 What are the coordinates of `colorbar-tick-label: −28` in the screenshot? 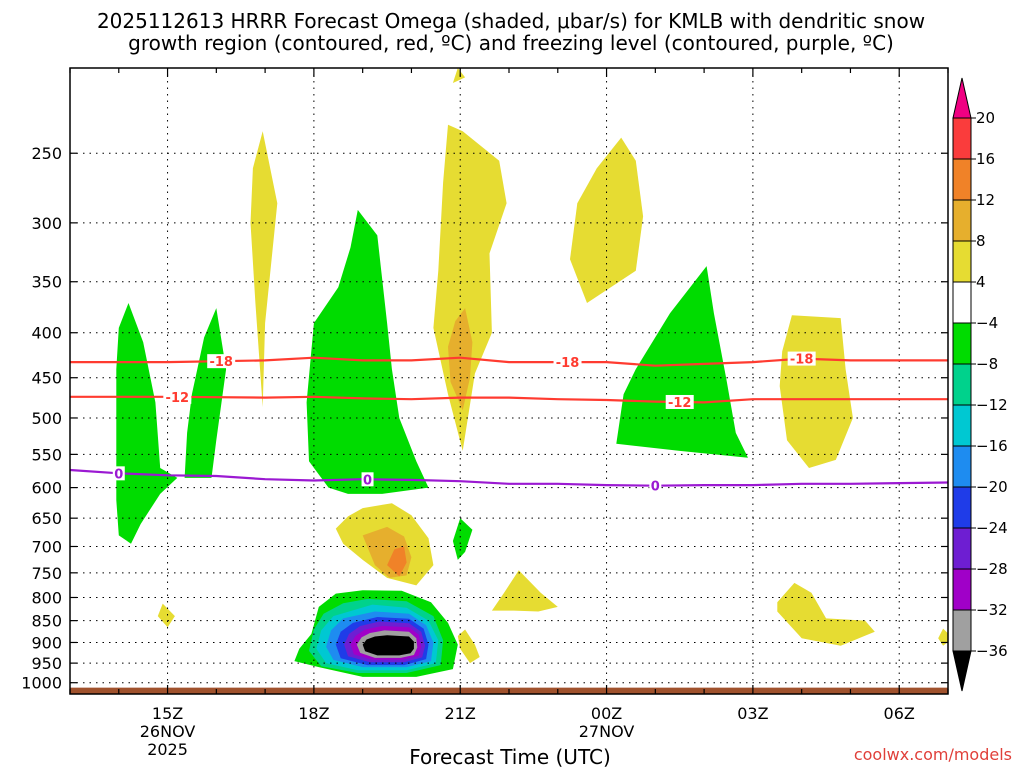 It's located at (992, 569).